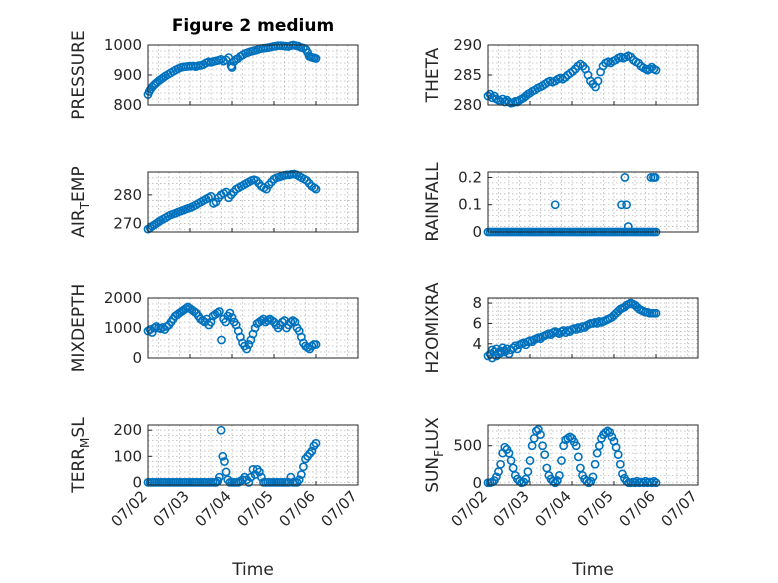 The image size is (778, 583). Describe the element at coordinates (297, 508) in the screenshot. I see `x-tick-label: 07/06` at that location.